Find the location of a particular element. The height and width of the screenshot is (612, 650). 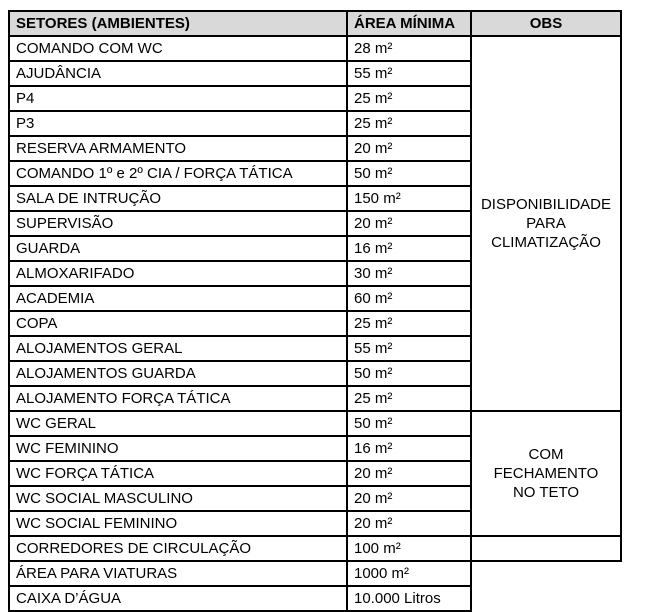

sector-cell: WC GERAL is located at coordinates (178, 423).